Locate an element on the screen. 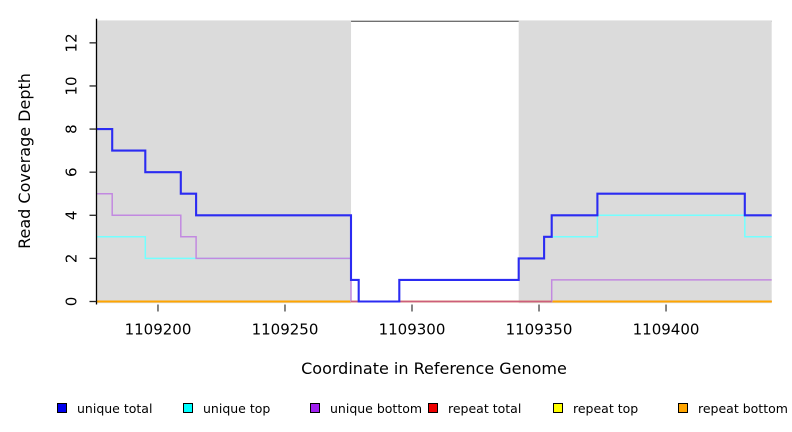 The width and height of the screenshot is (792, 432). legend-label: repeat top is located at coordinates (606, 408).